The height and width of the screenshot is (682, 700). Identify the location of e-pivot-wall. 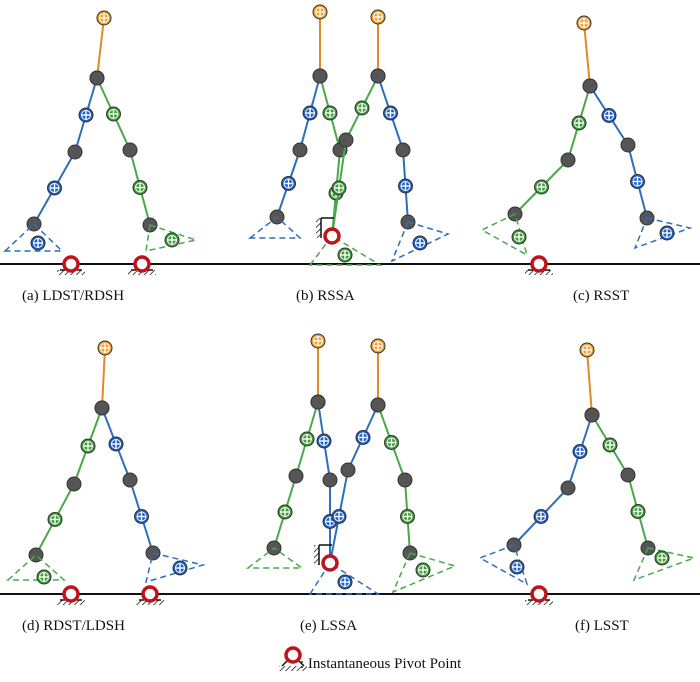
(326, 558).